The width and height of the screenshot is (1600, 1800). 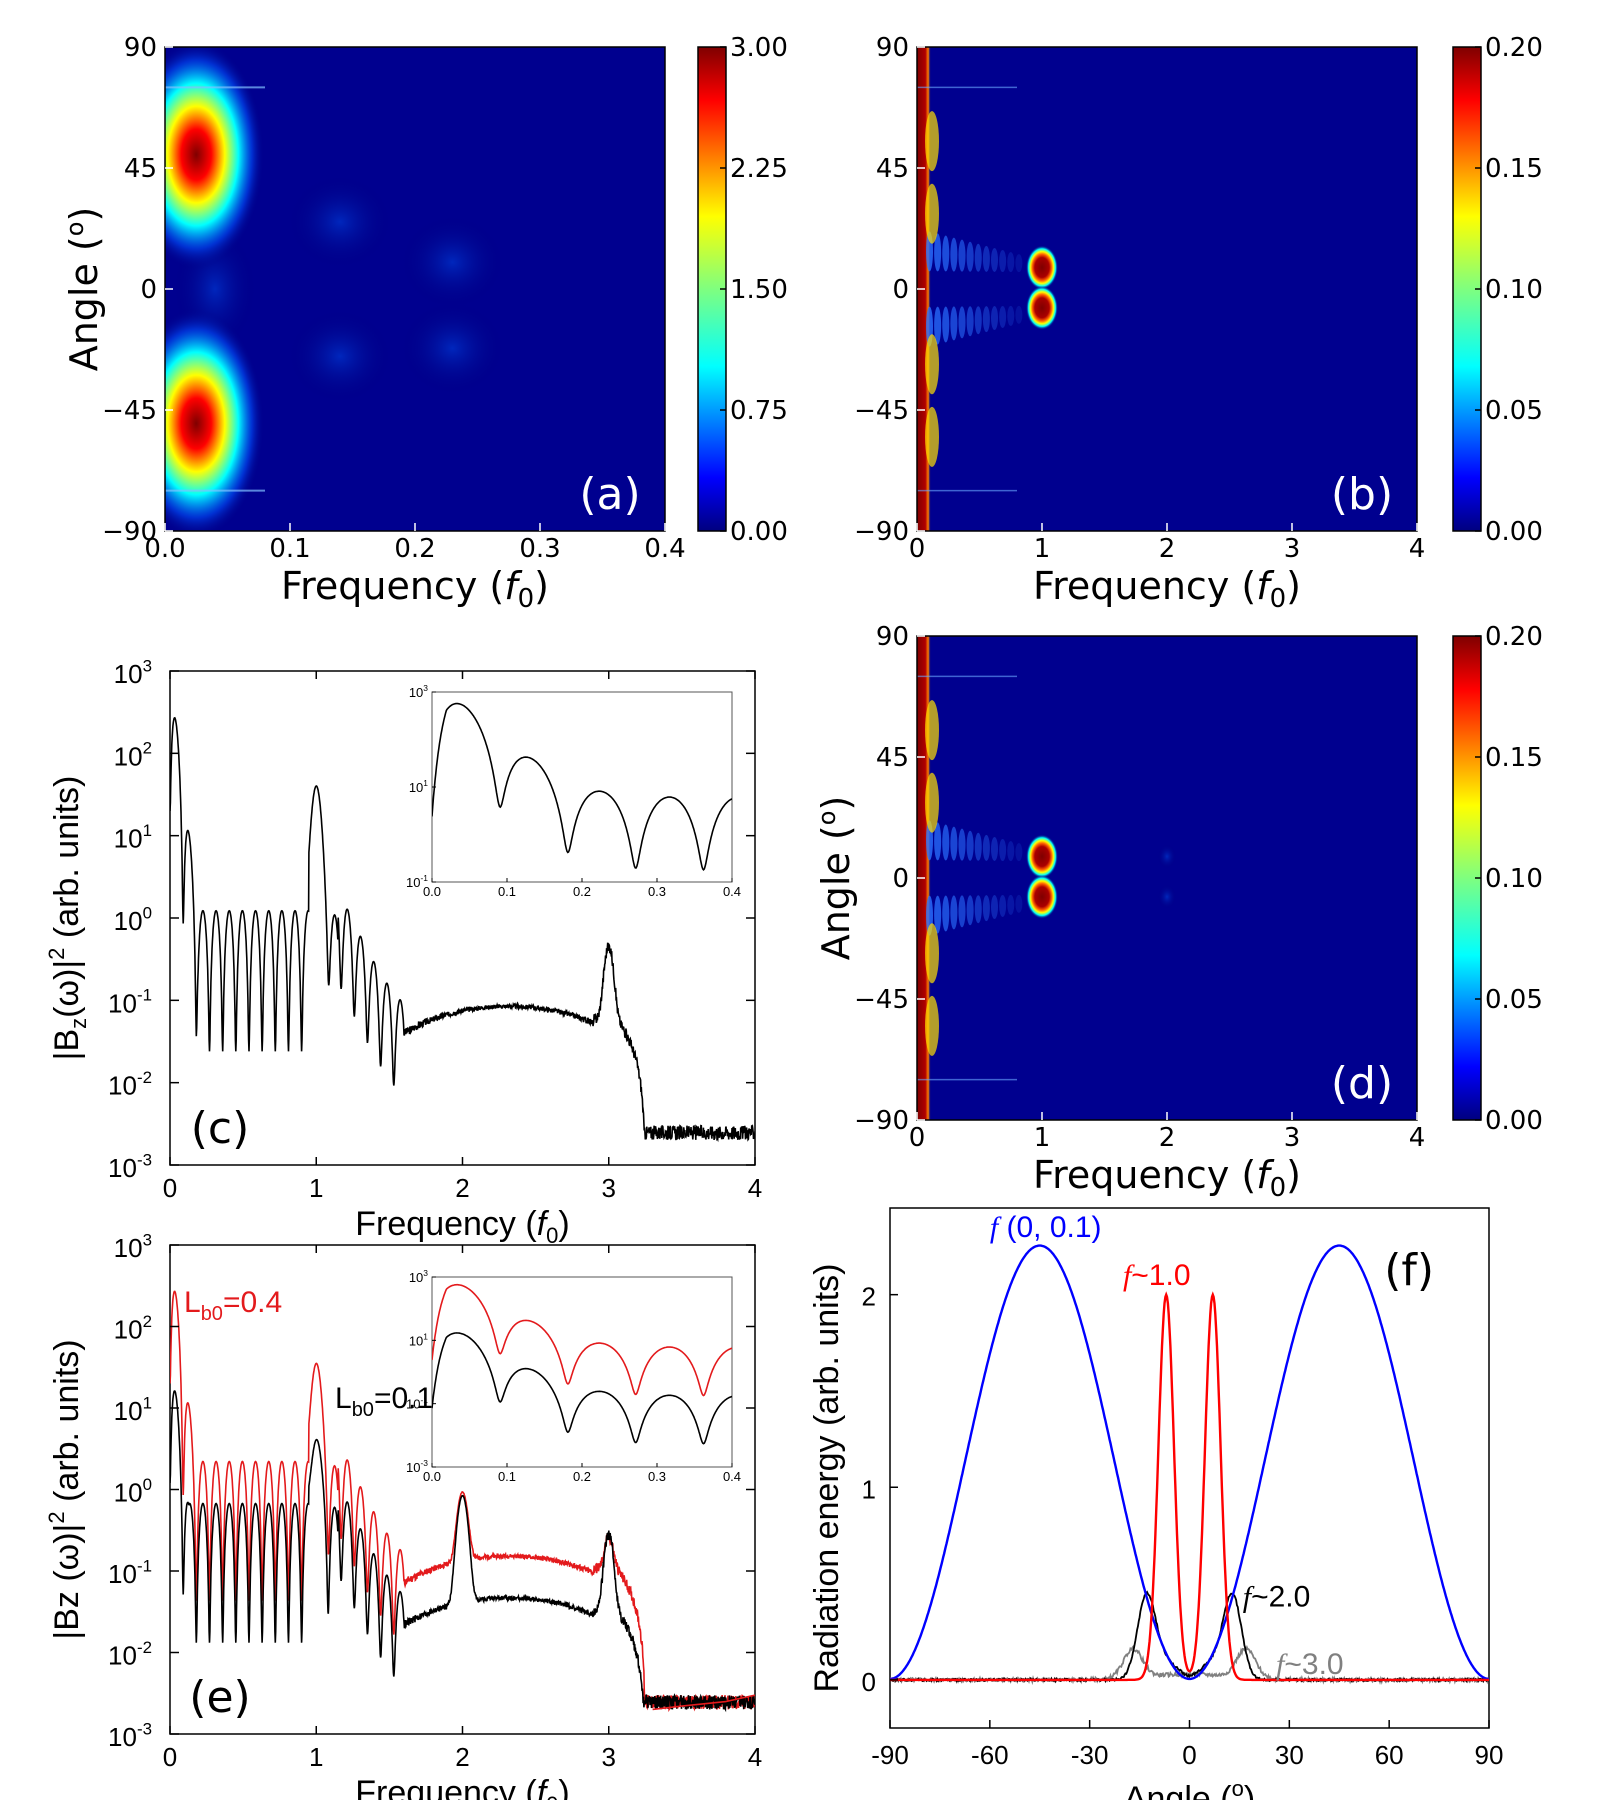 I want to click on colorbar: 0.20 0.15 0.10 0.05 0.00, so click(x=1497, y=290).